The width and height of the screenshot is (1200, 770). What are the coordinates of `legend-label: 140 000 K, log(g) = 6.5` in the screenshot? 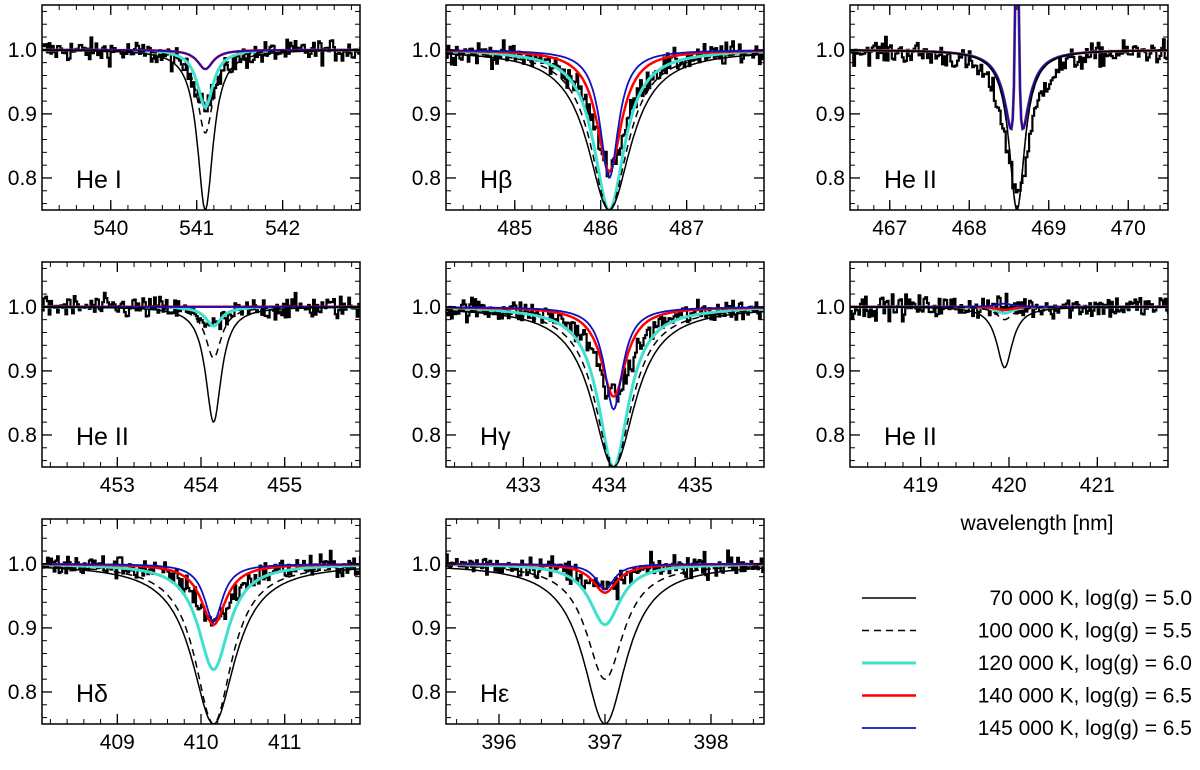 It's located at (1085, 696).